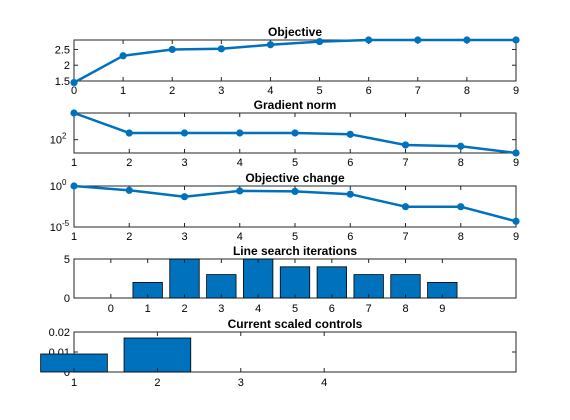 The width and height of the screenshot is (570, 420). What do you see at coordinates (295, 105) in the screenshot?
I see `subplot-title: Gradient norm` at bounding box center [295, 105].